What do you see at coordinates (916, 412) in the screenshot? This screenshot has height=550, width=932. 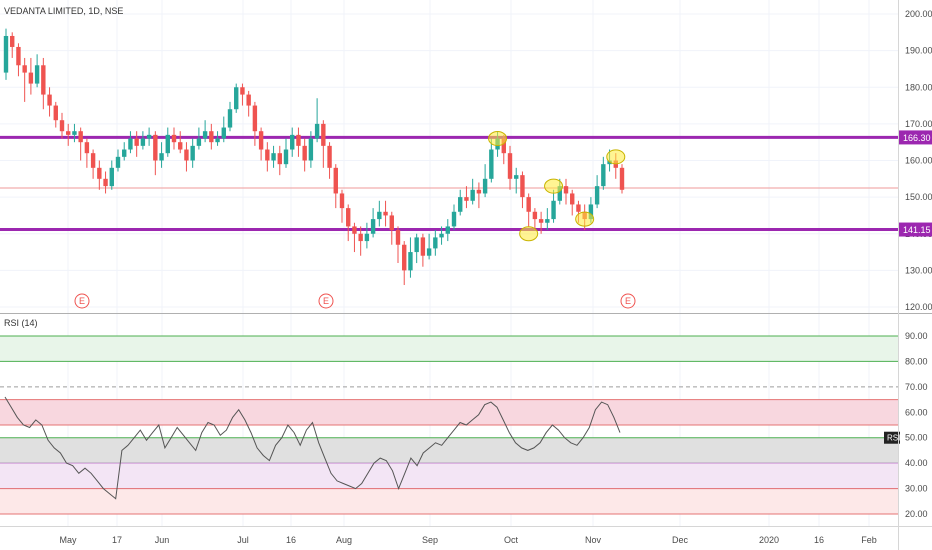 I see `rsi-y-tick-label: 60.00` at bounding box center [916, 412].